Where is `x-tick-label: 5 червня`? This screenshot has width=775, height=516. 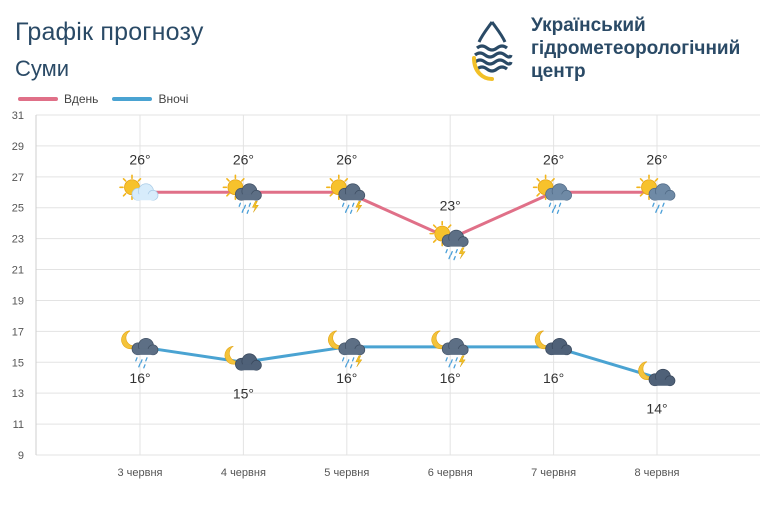 x-tick-label: 5 червня is located at coordinates (346, 473).